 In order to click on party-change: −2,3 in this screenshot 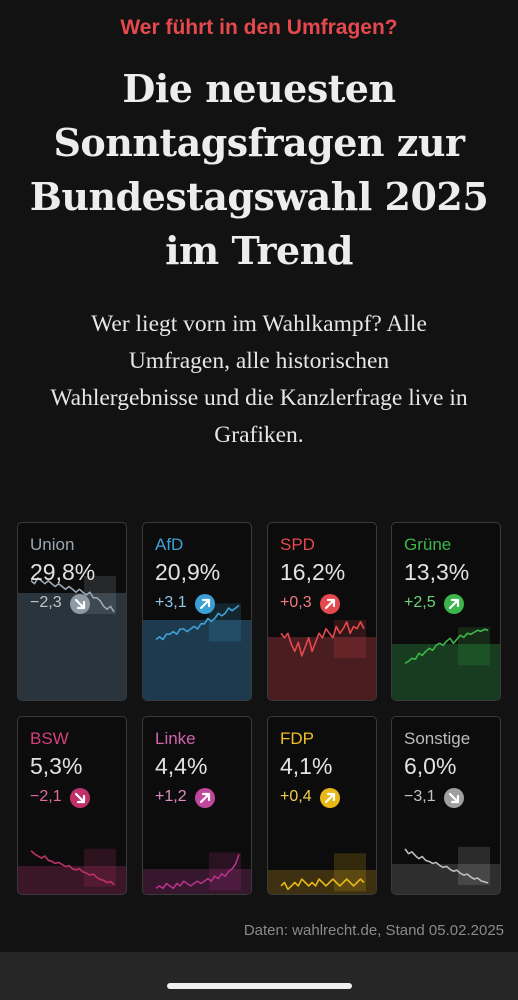, I will do `click(46, 602)`.